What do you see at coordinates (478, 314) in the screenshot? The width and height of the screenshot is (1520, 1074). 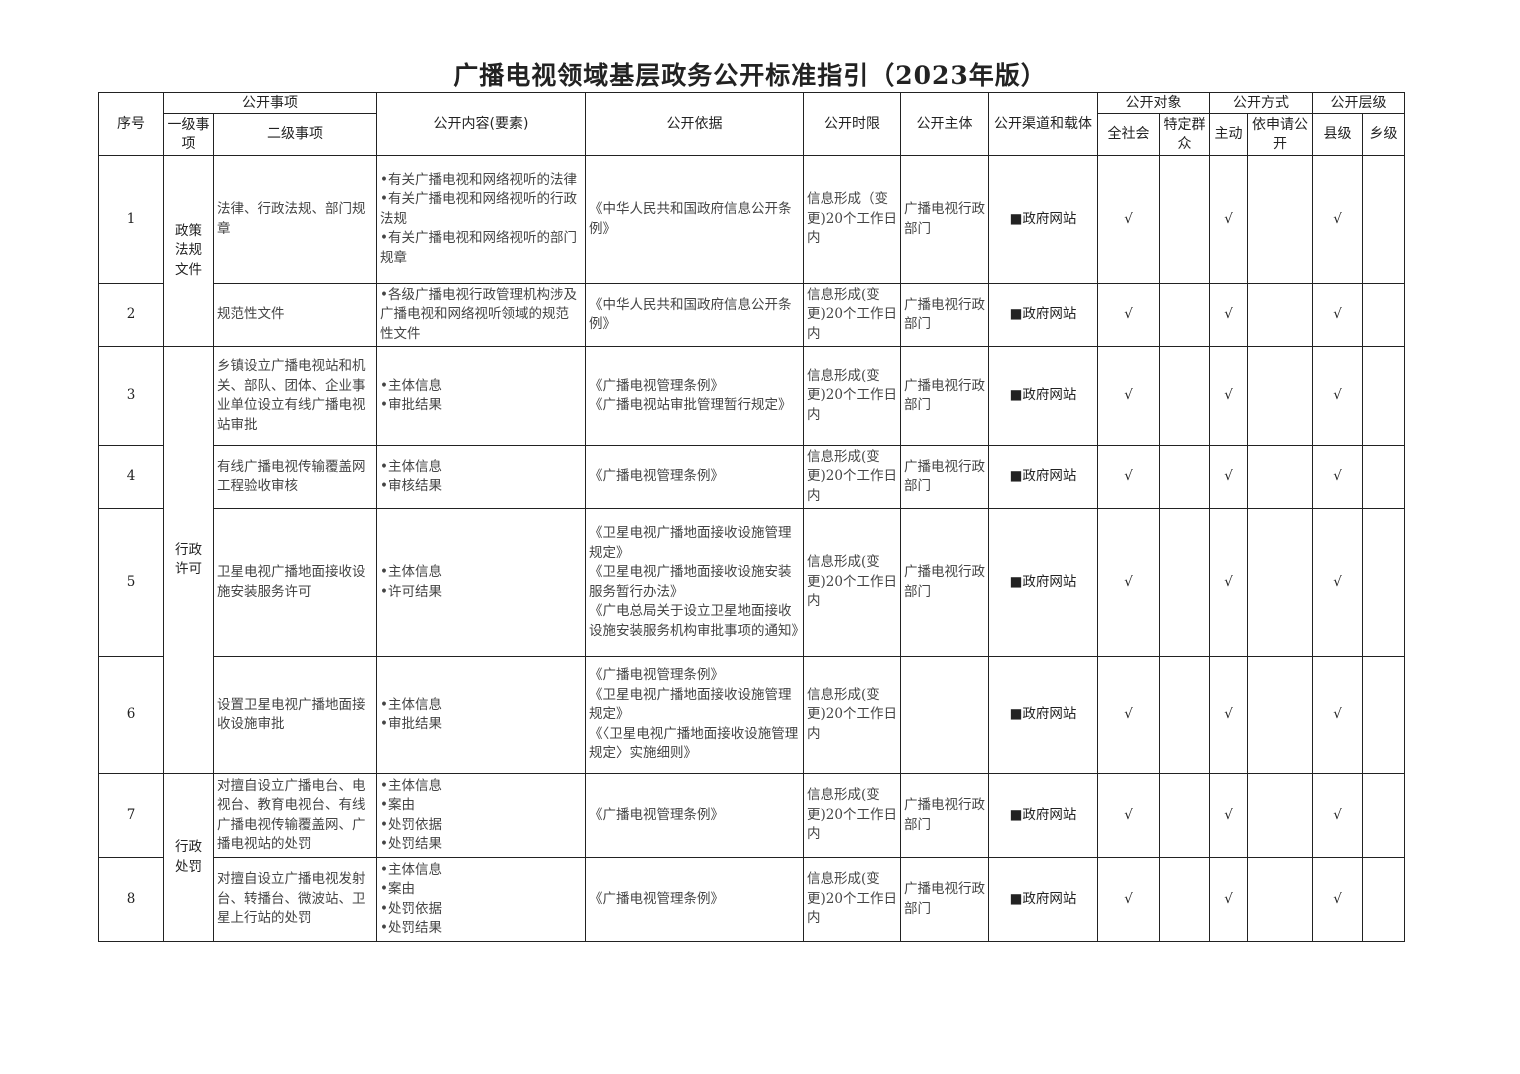 I see `content-item: •各级广播电视行政管理机构涉及广播电视和网络视听领域的规范性文件` at bounding box center [478, 314].